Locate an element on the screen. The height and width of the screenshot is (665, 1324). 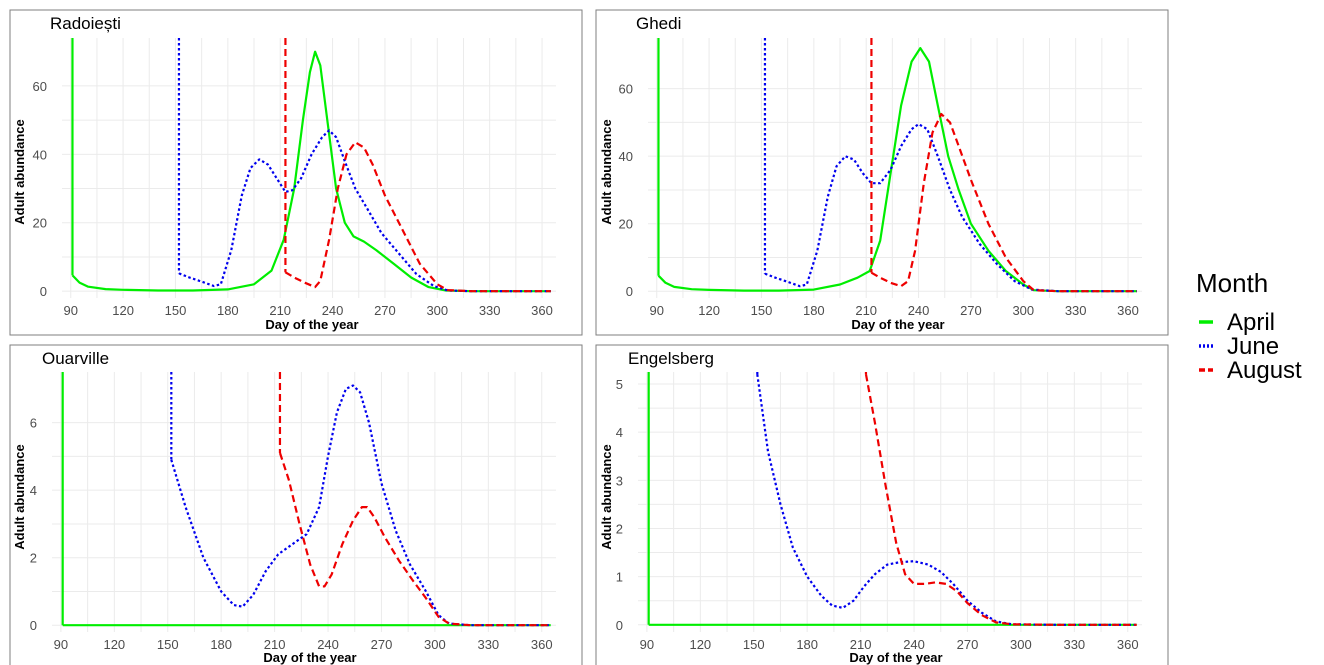
legend-label-august: August is located at coordinates (1264, 370).